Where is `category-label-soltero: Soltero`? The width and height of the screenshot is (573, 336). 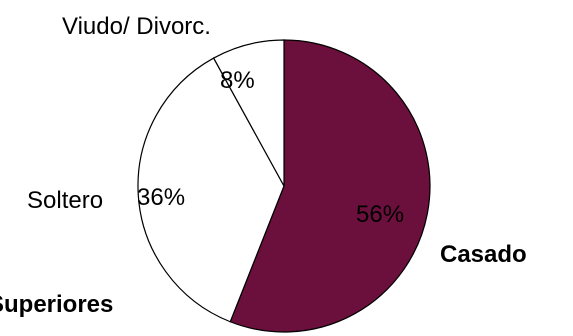
category-label-soltero: Soltero is located at coordinates (65, 200).